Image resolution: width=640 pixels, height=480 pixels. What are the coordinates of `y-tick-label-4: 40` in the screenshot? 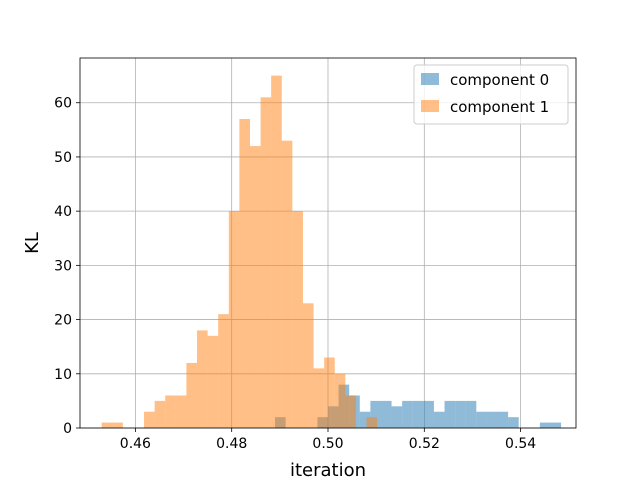 It's located at (63, 212).